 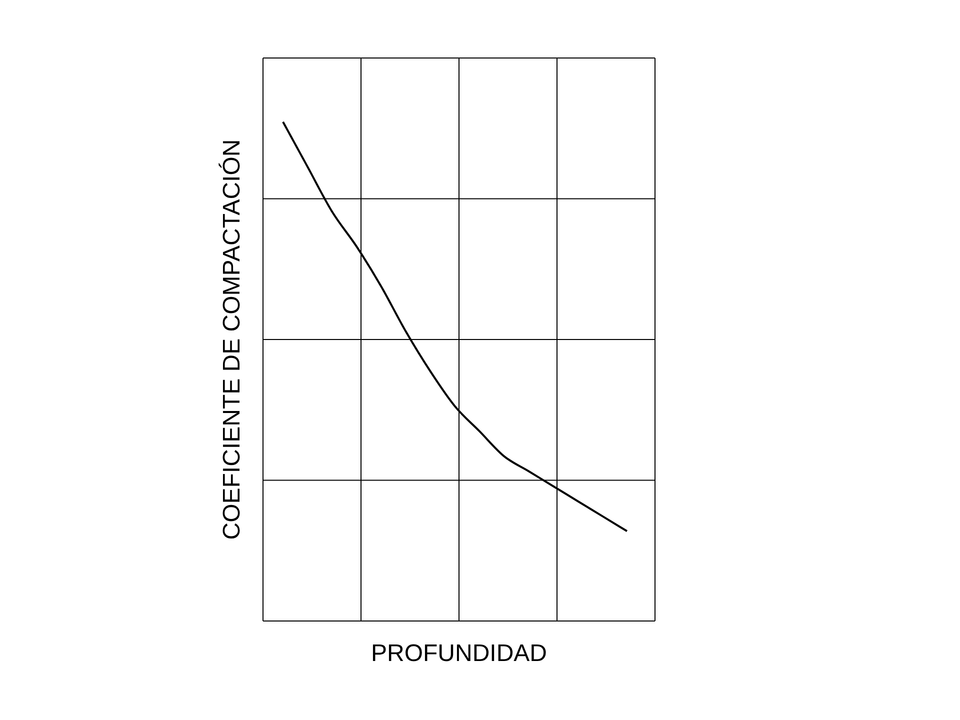 I want to click on y-axis-title: COEFICIENTE DE COMPACTACIÓN, so click(x=232, y=339).